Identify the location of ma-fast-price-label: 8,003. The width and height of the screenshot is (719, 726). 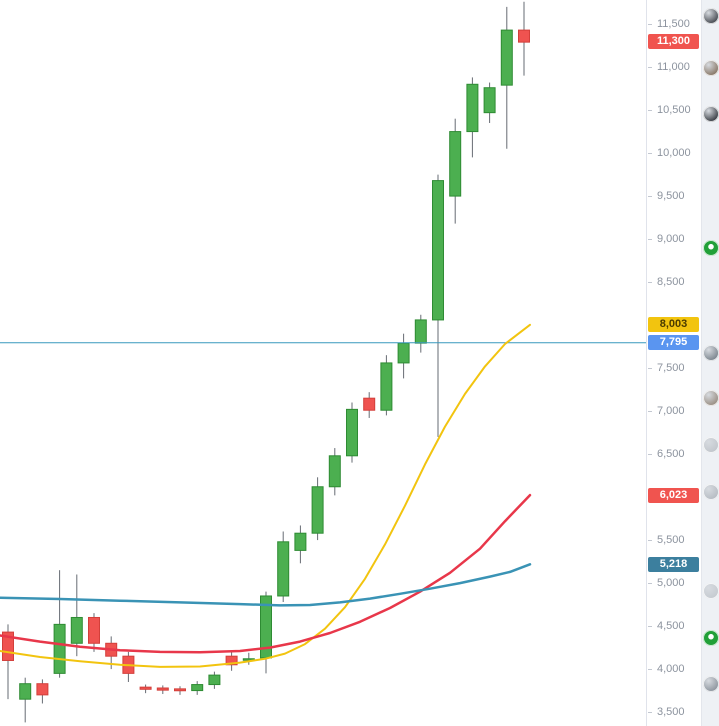
(673, 324).